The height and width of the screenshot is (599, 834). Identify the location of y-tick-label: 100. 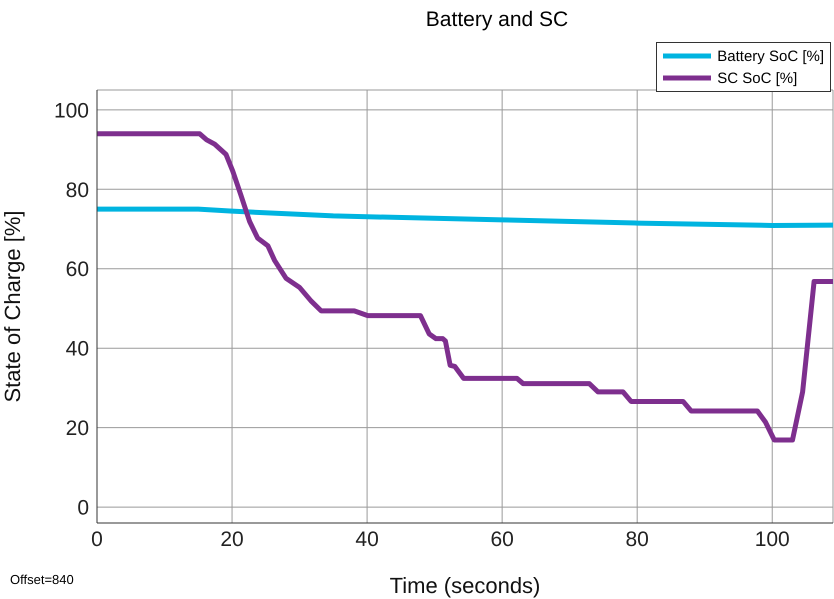
(71, 110).